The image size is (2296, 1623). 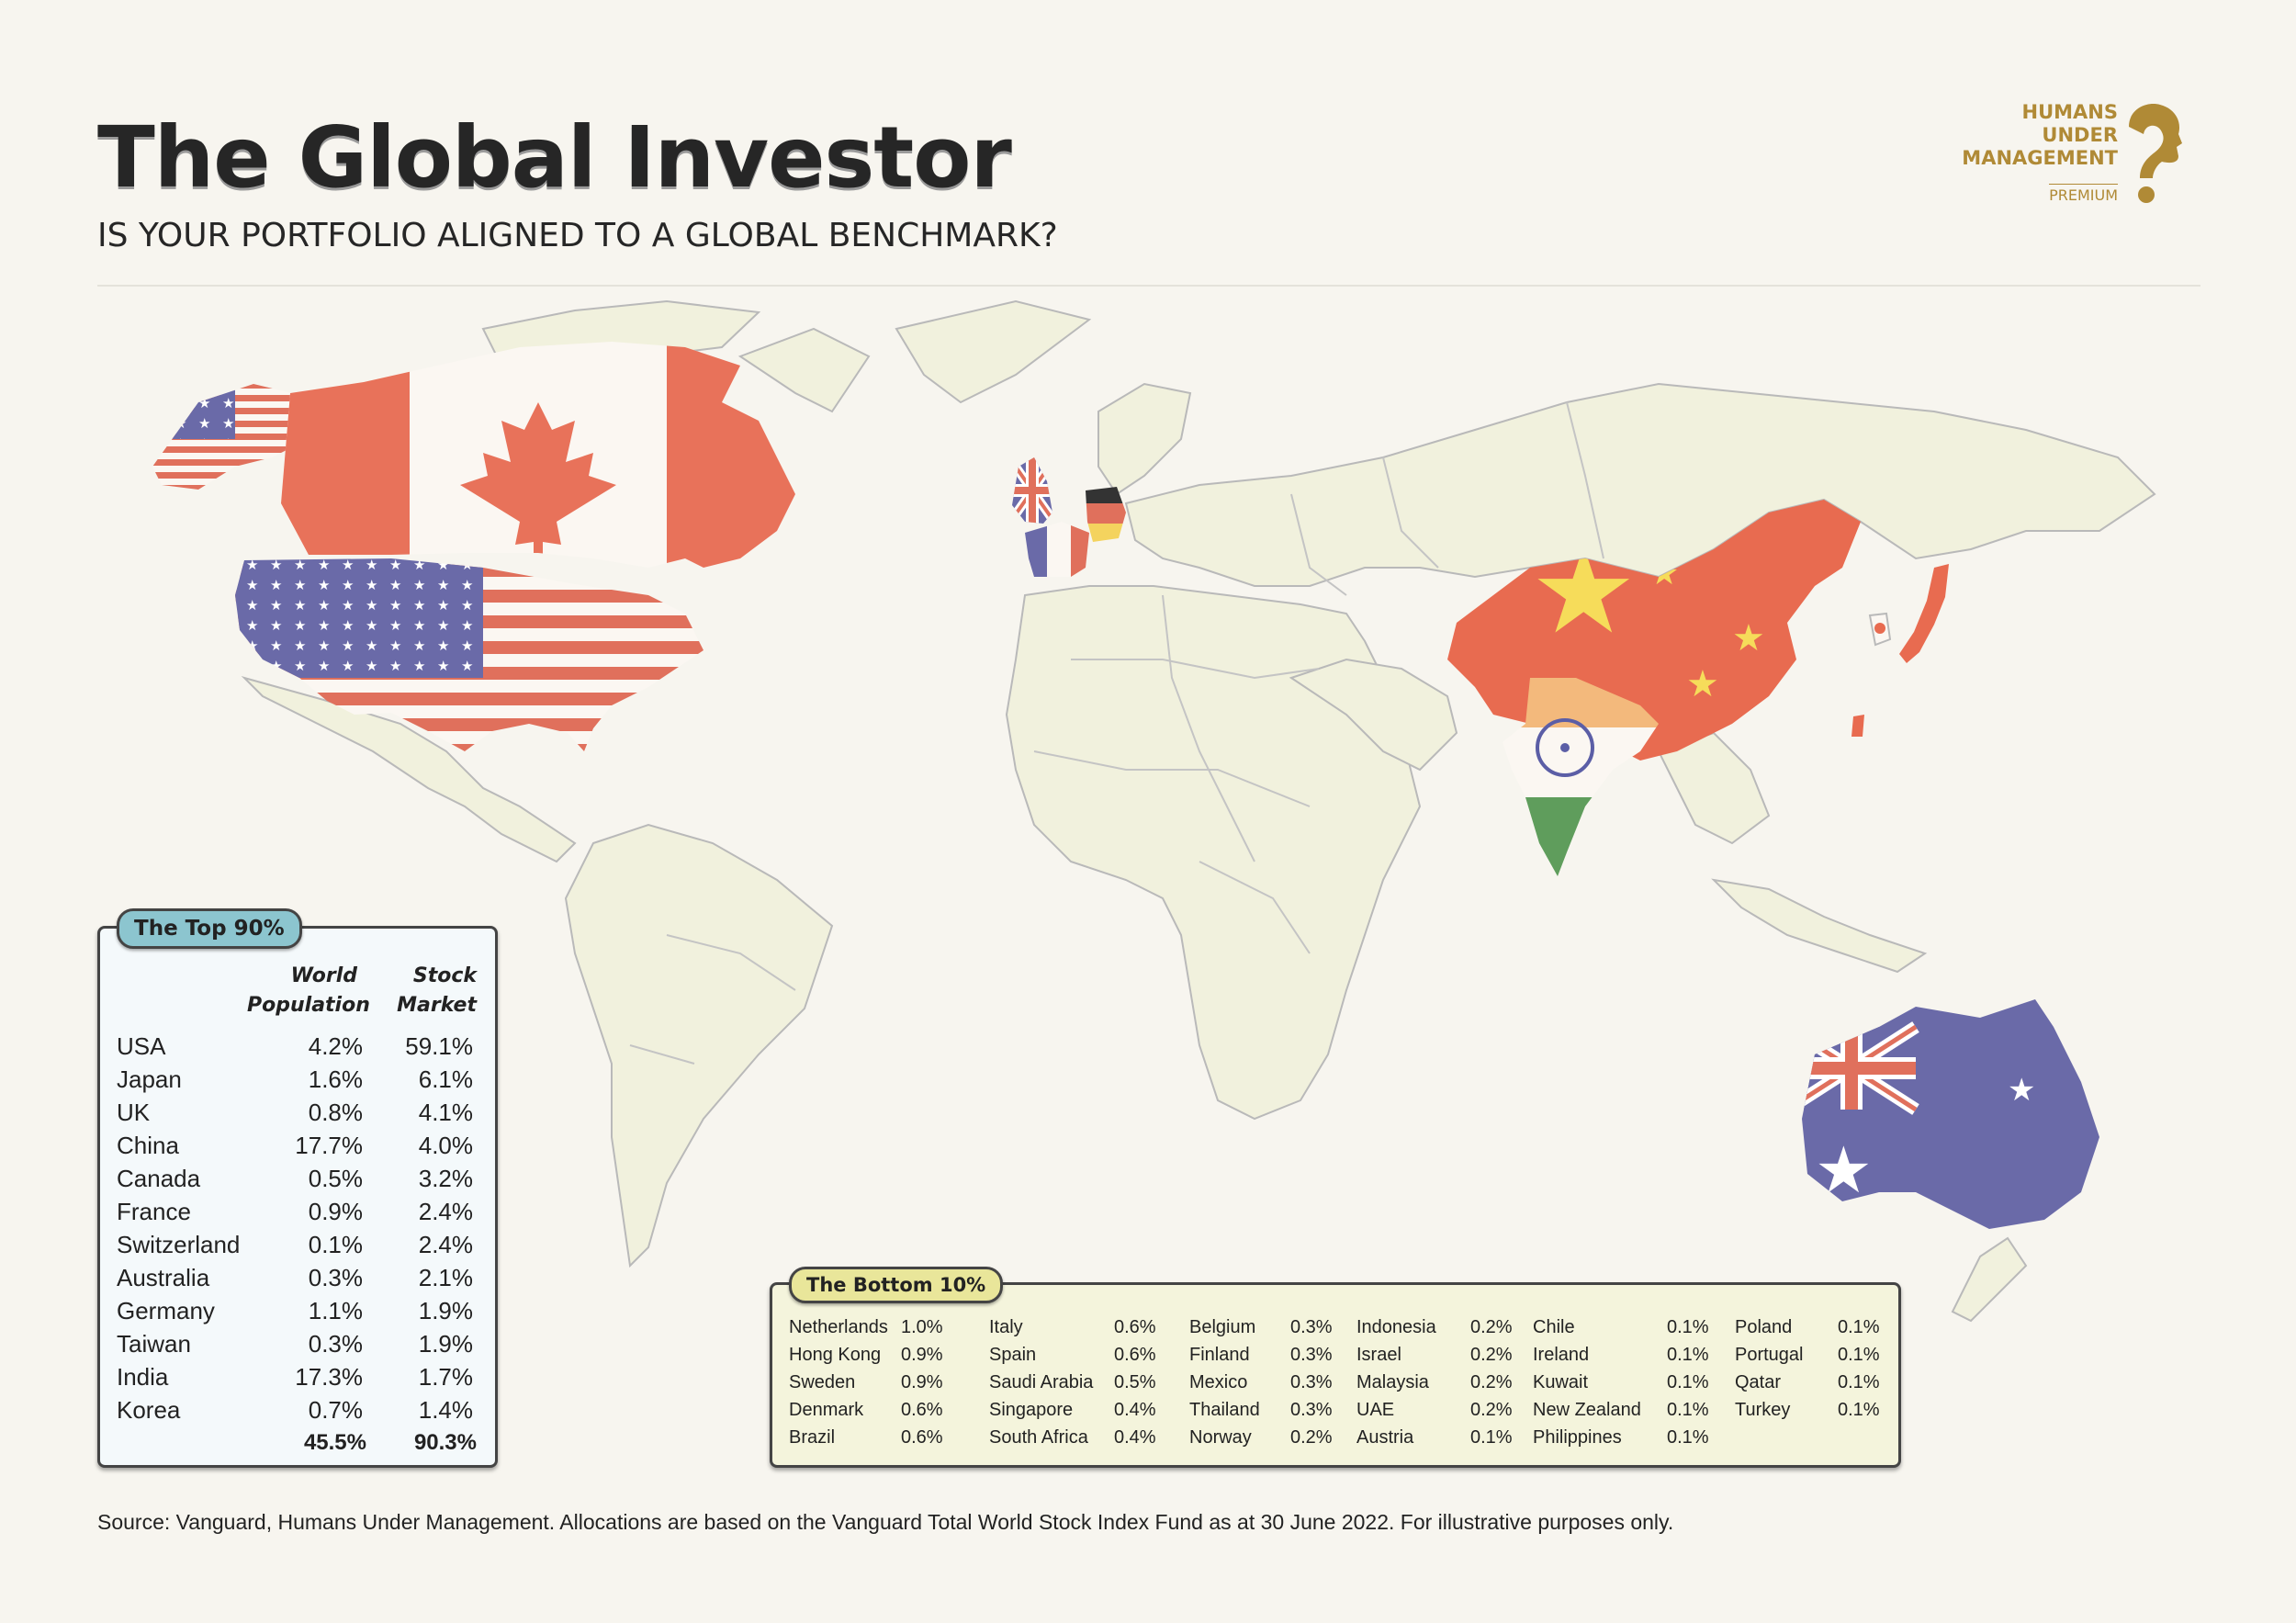 I want to click on country-name: Switzerland, so click(x=179, y=1244).